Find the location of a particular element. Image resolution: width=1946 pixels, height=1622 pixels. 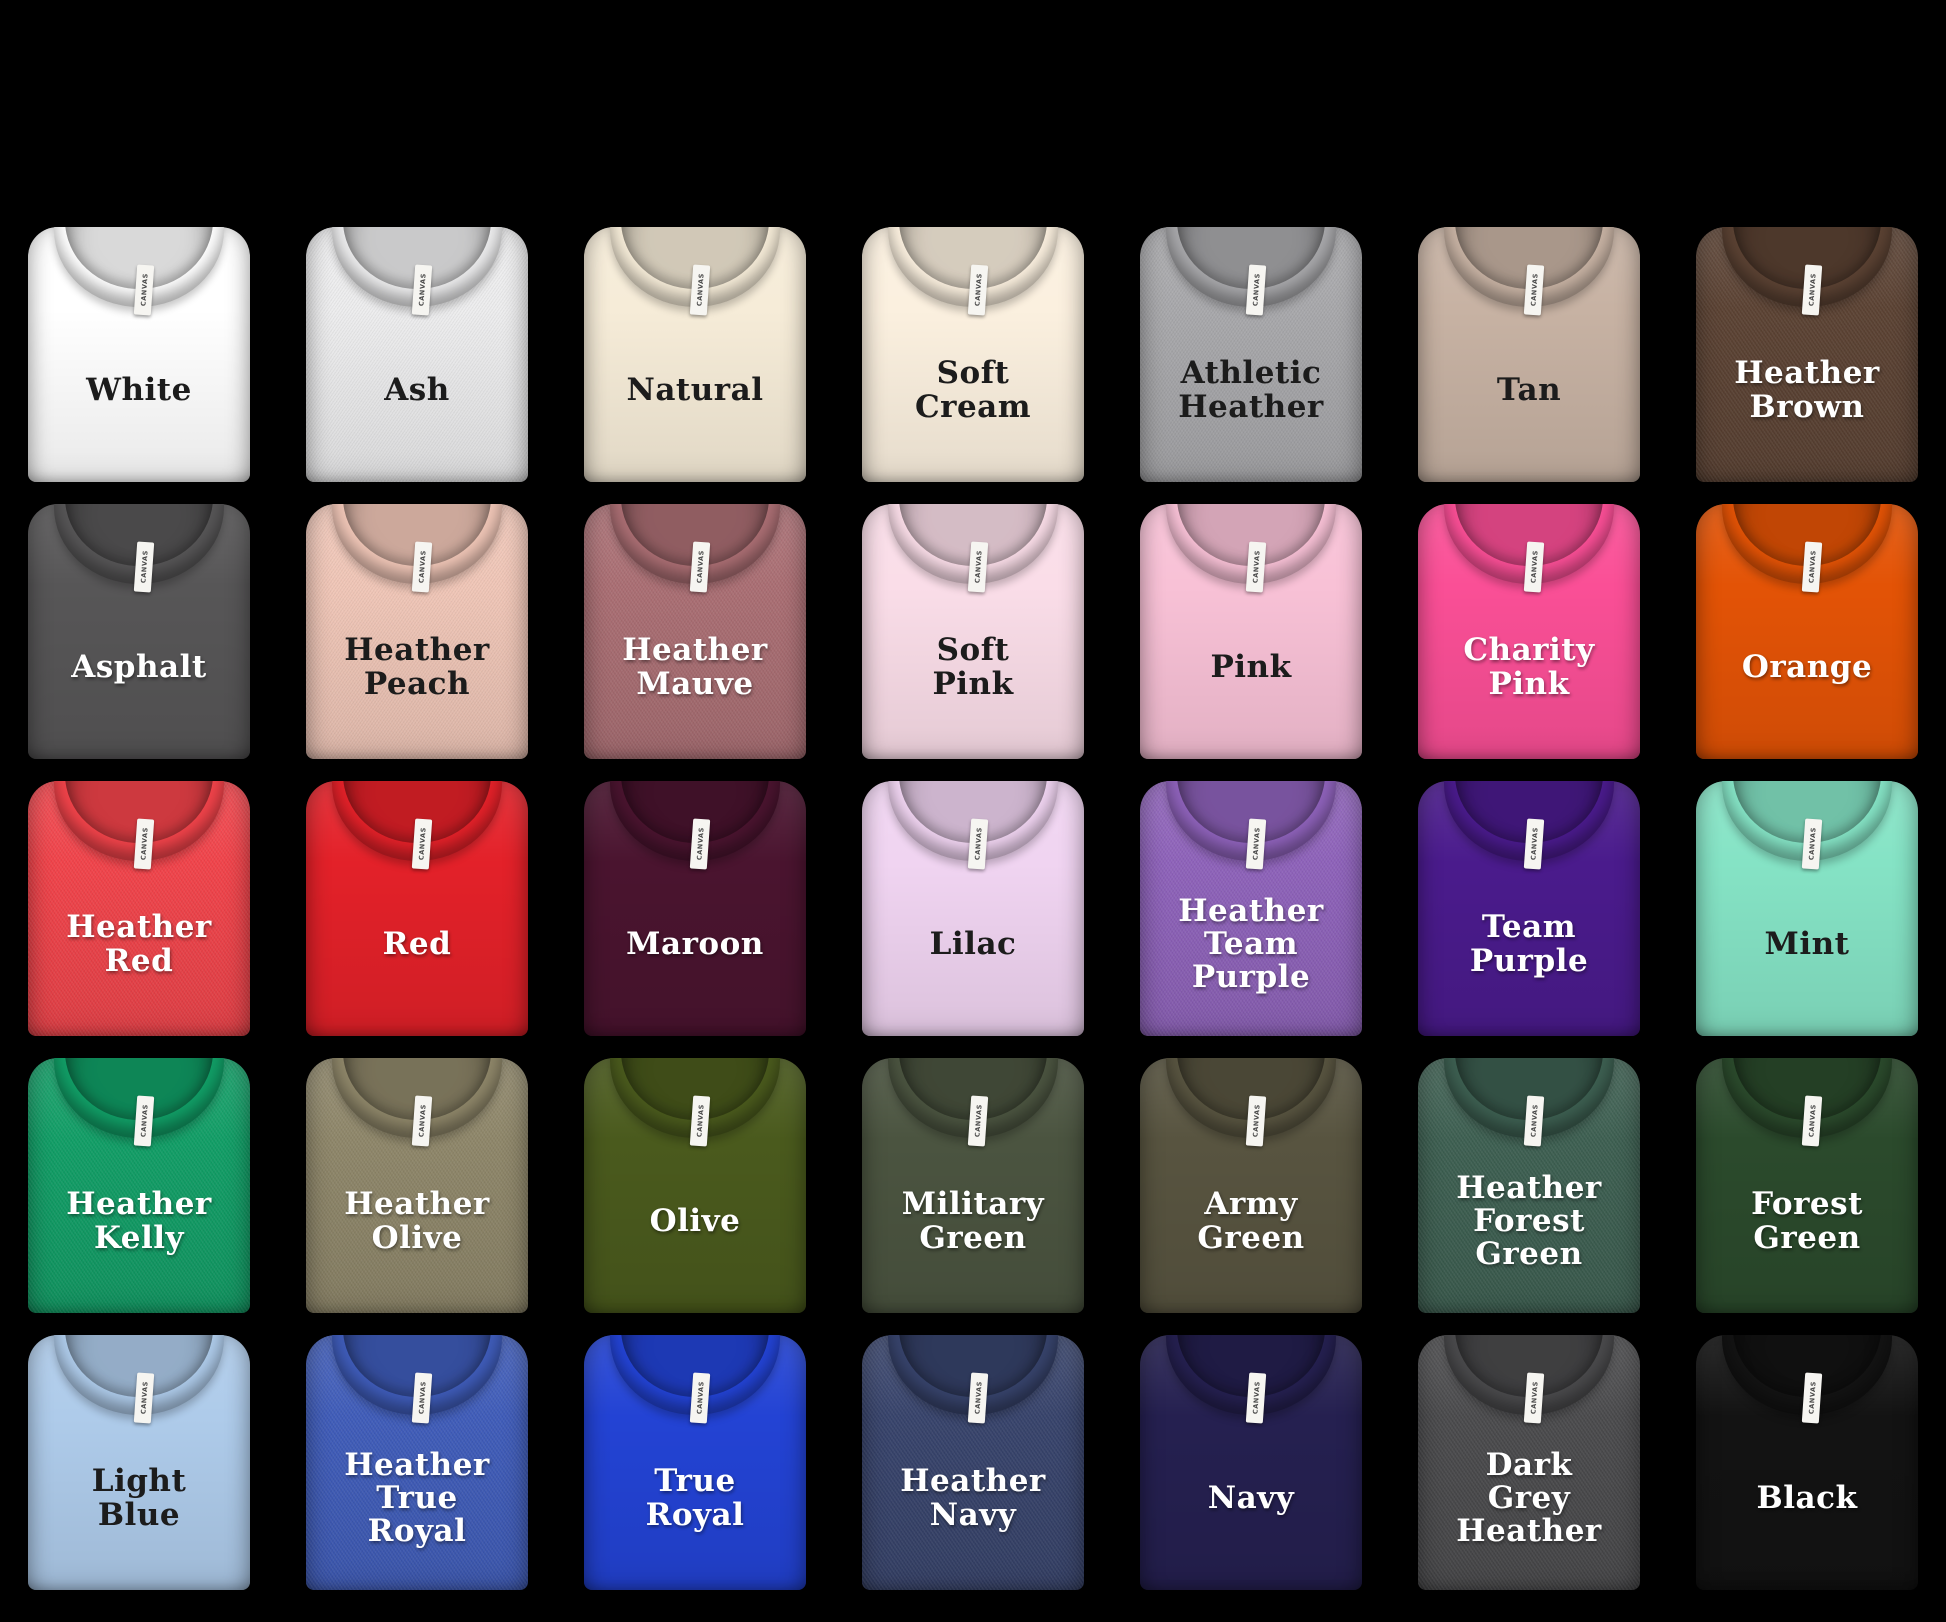

shirt-color-label: Natural is located at coordinates (695, 389).